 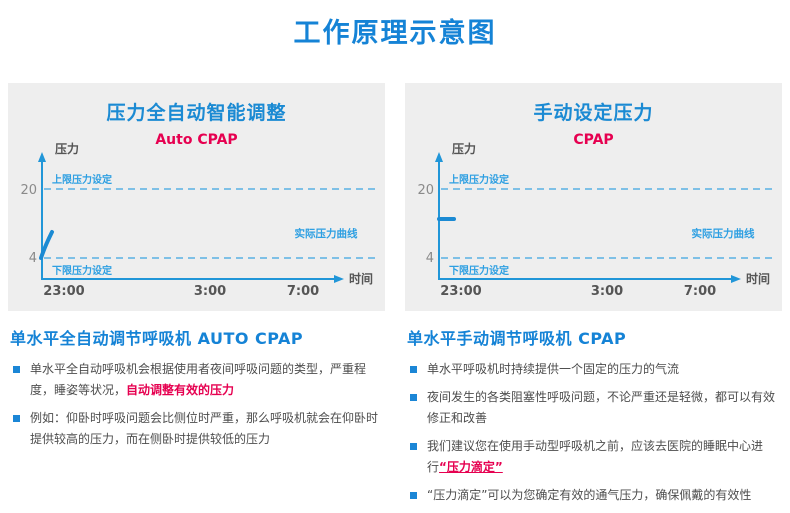 I want to click on page-title: 工作原理示意图, so click(x=395, y=33).